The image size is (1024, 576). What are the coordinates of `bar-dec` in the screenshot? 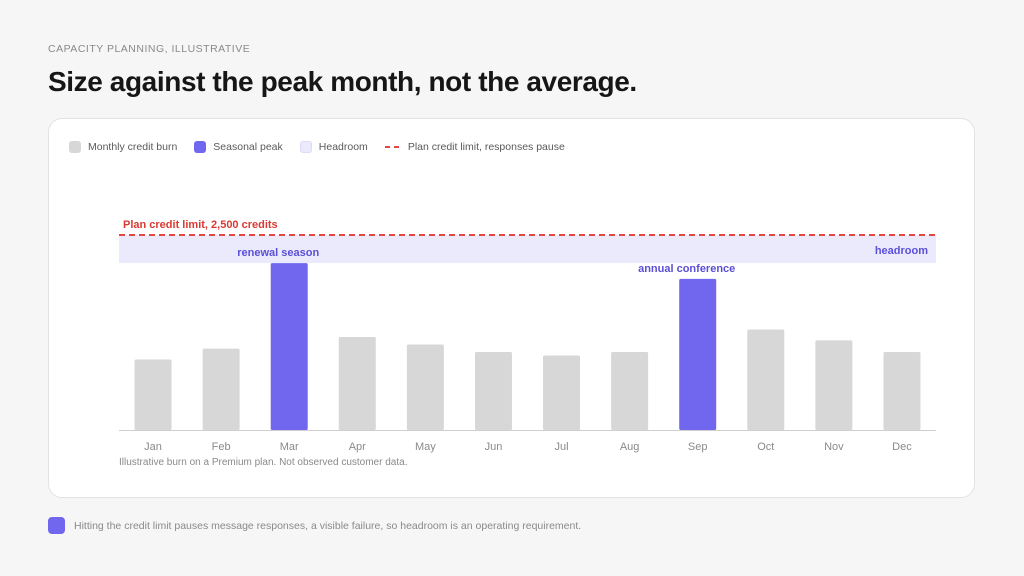 It's located at (902, 391).